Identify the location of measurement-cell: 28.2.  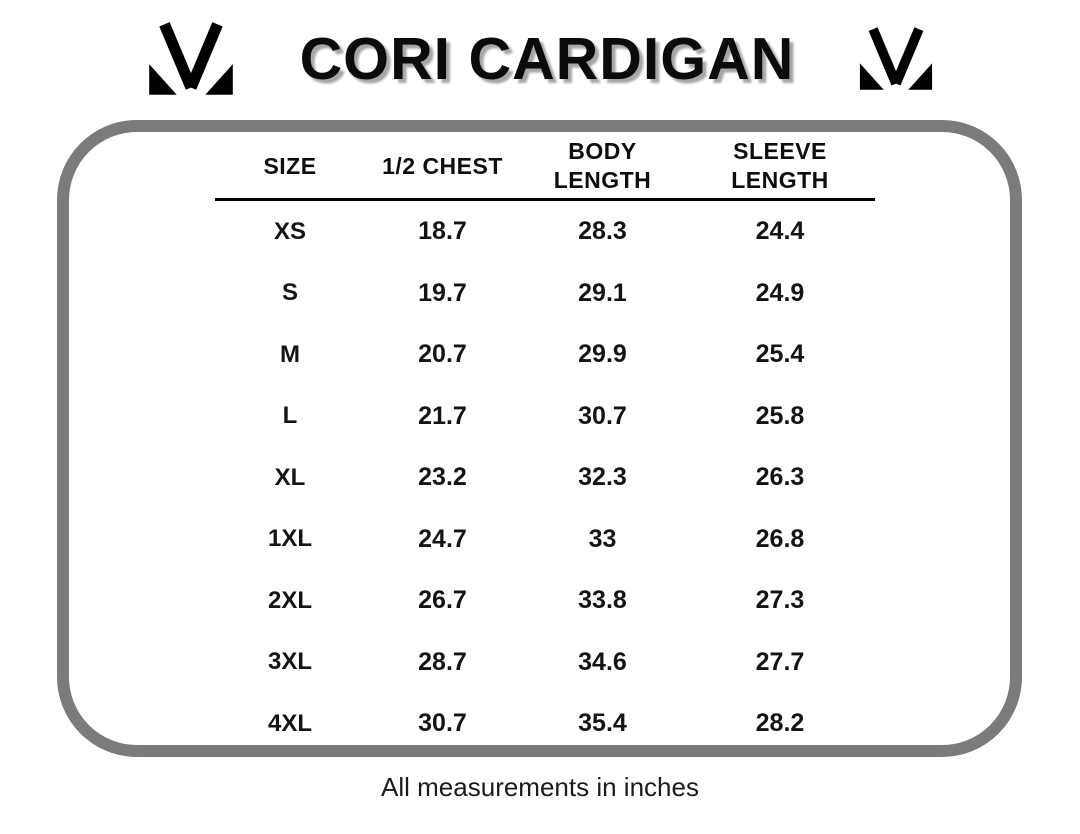
(780, 723).